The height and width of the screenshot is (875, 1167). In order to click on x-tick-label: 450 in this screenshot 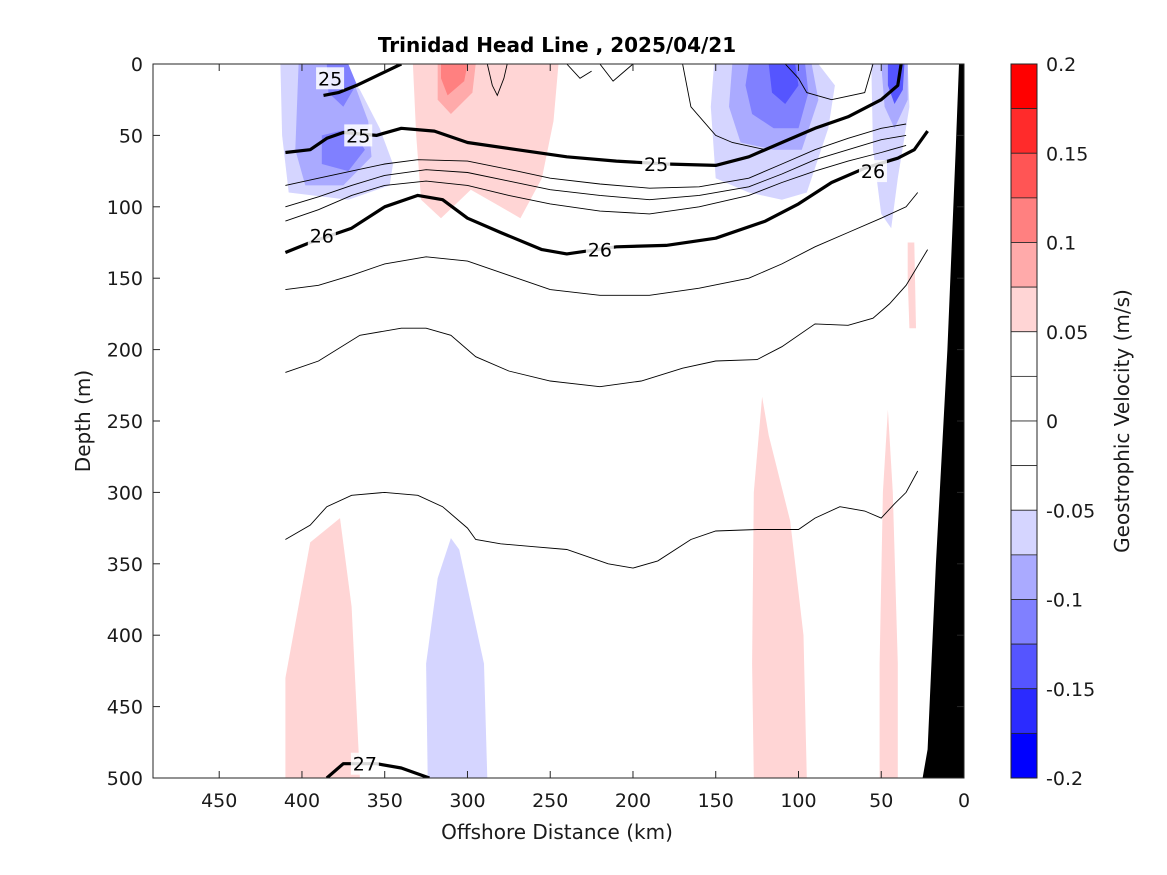, I will do `click(219, 801)`.